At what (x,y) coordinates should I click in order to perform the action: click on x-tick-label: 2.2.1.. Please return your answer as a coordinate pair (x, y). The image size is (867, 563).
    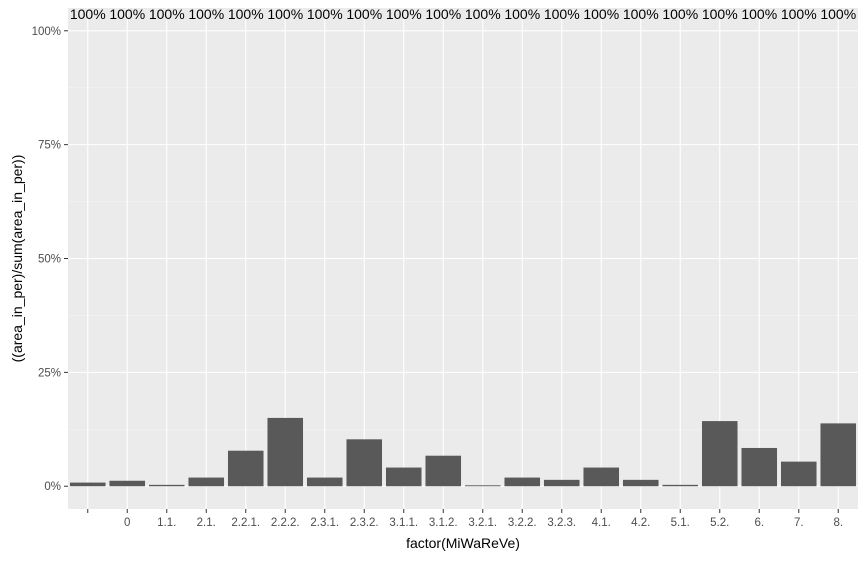
    Looking at the image, I should click on (245, 523).